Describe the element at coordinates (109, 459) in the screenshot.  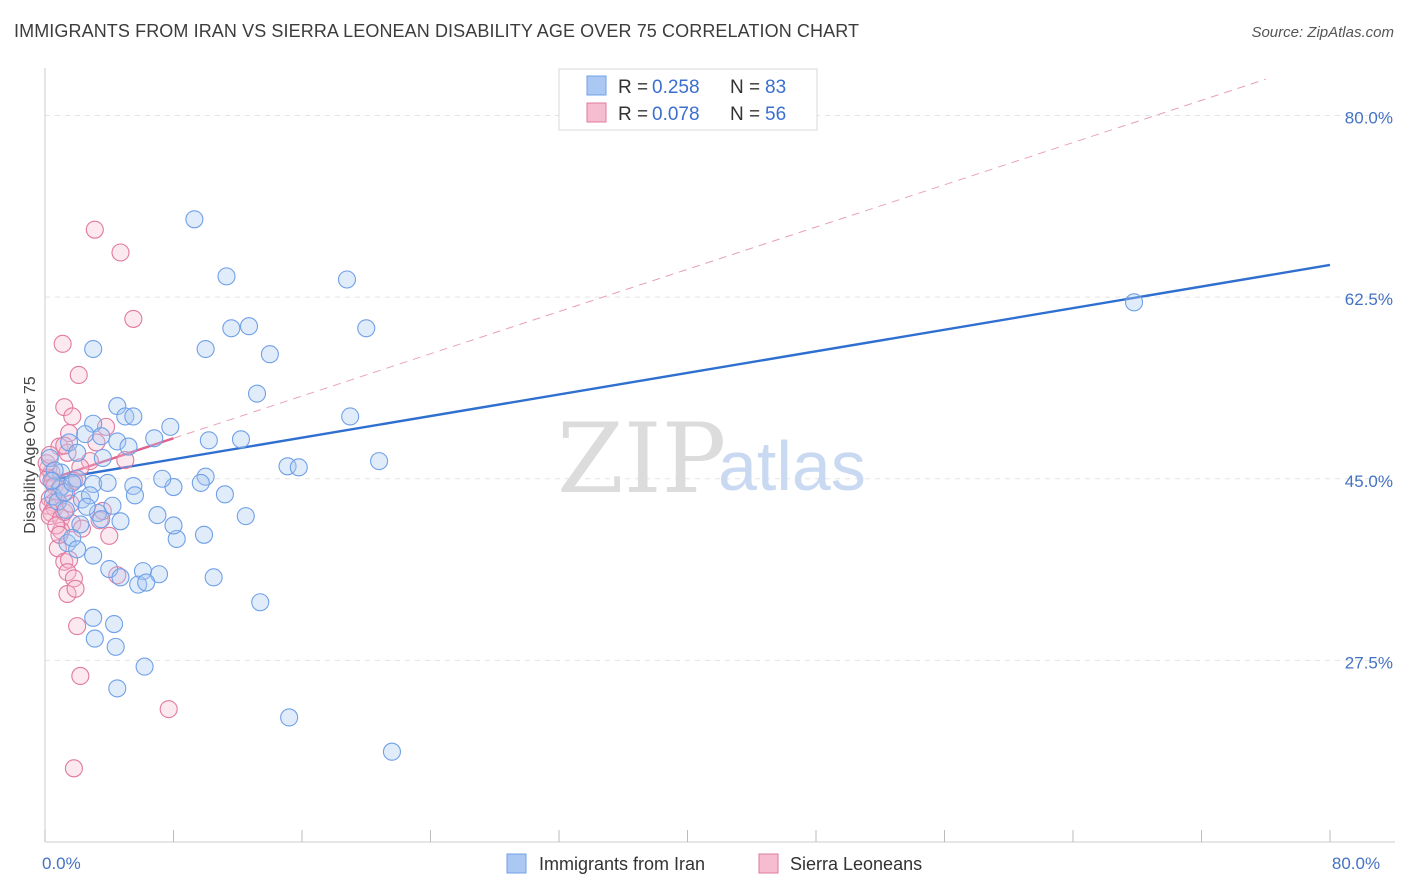
I see `trendline` at that location.